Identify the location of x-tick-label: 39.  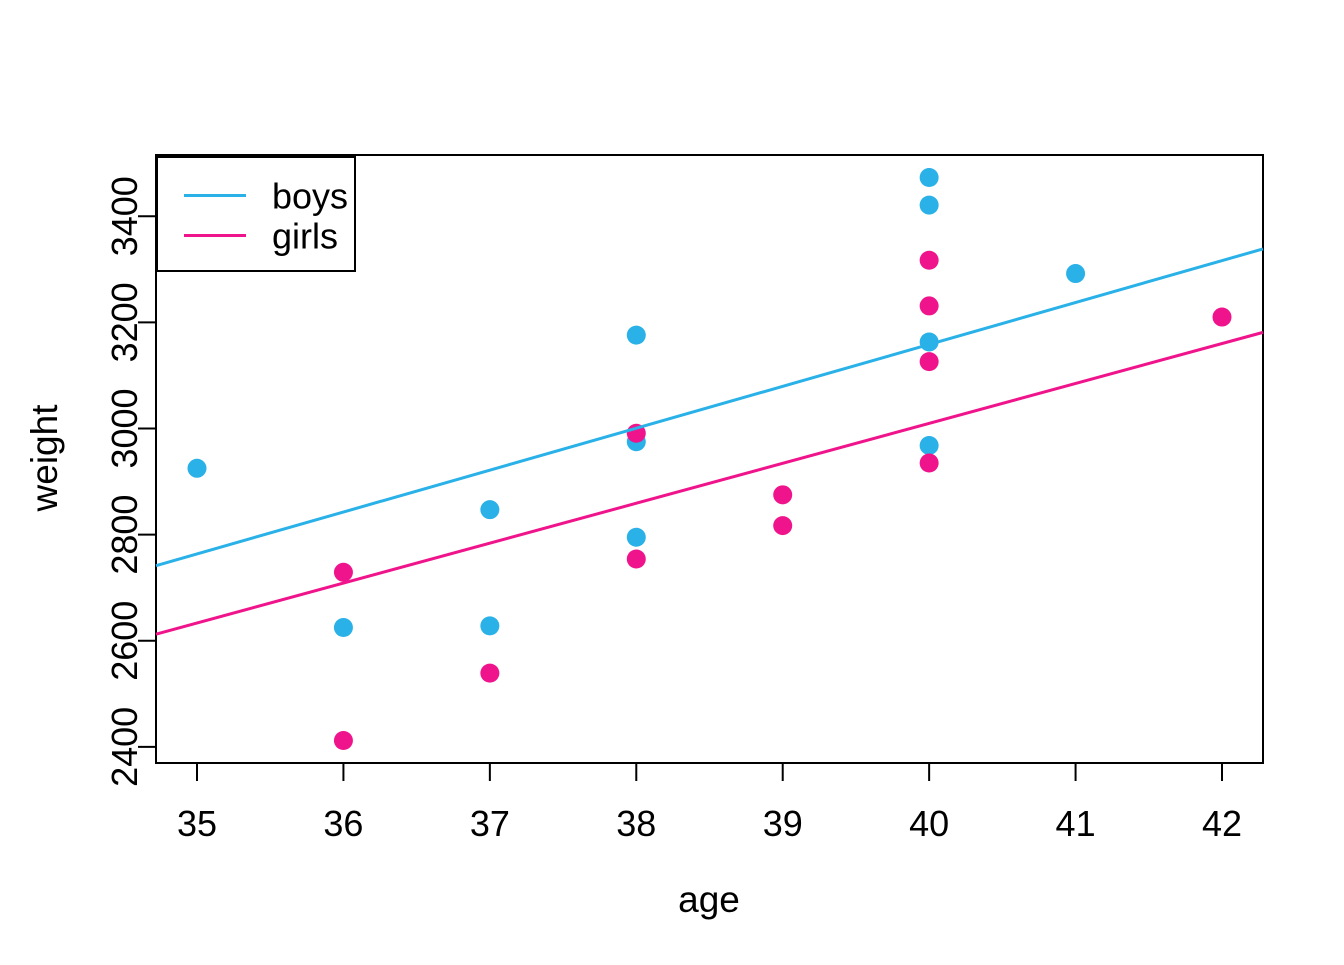
(783, 823).